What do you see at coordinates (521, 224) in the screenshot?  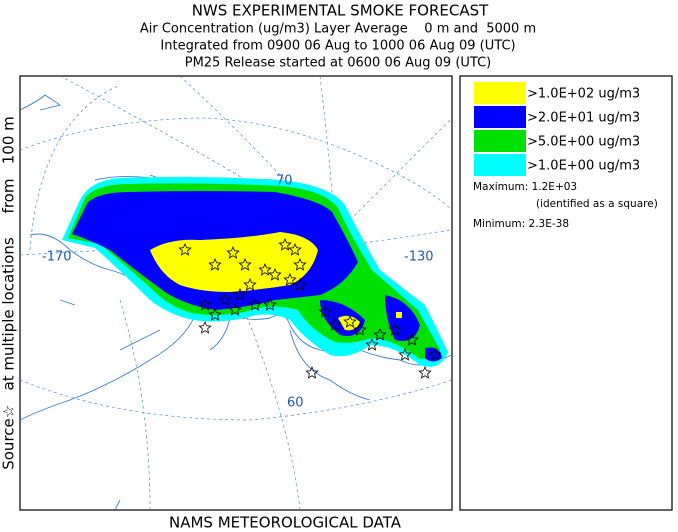 I see `minimum: Minimum: 2.3E-38` at bounding box center [521, 224].